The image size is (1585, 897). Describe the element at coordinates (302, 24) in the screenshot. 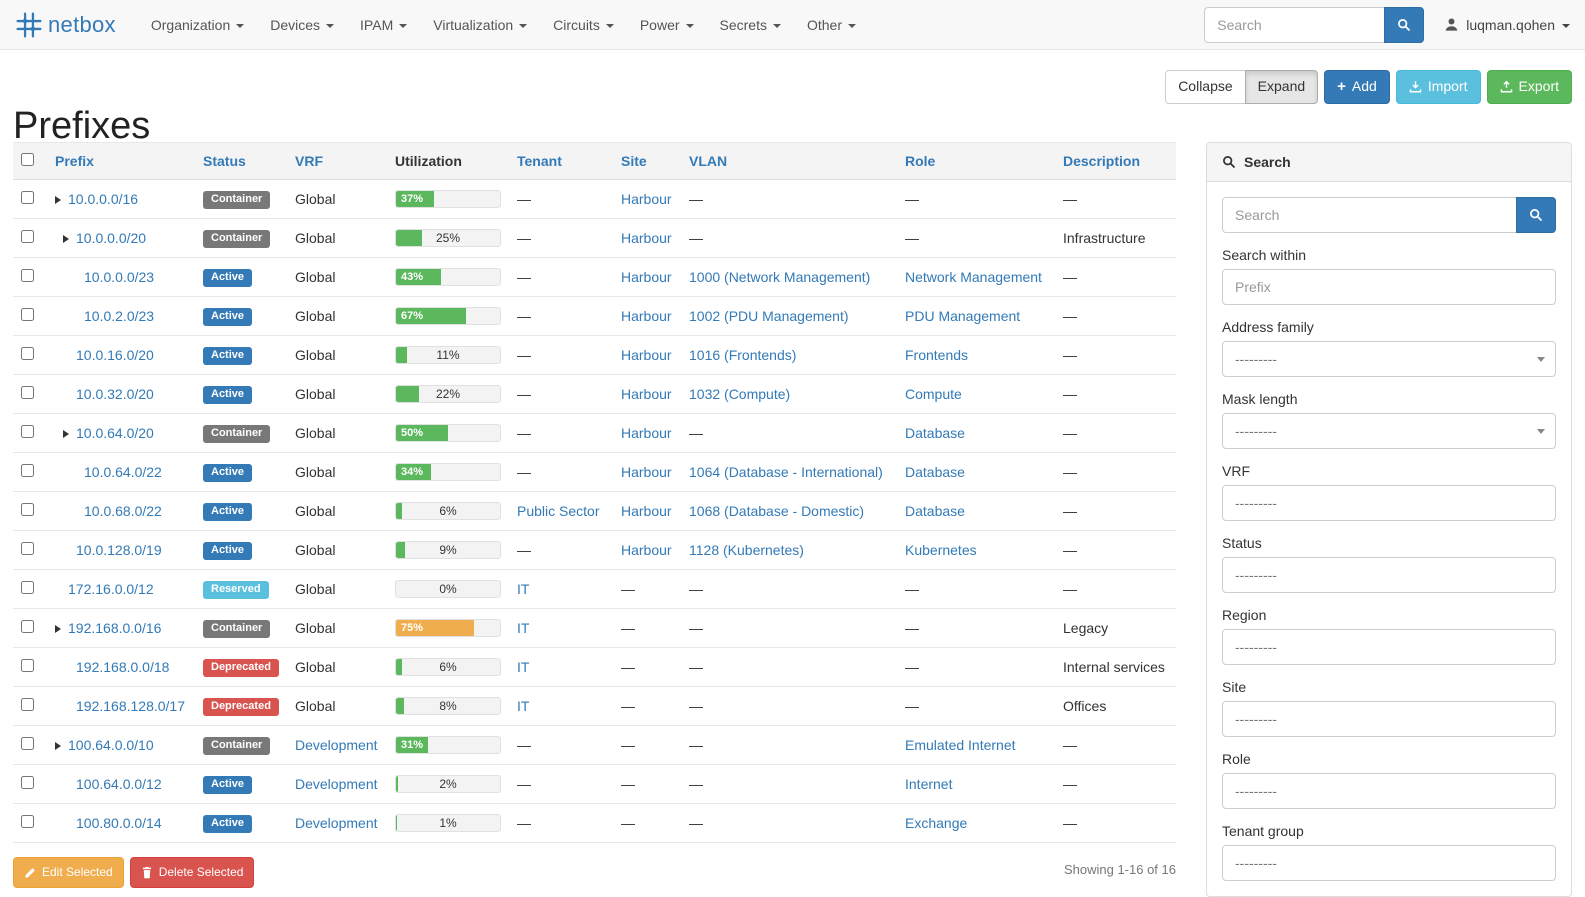

I see `nav-menu-devices: Devices` at that location.